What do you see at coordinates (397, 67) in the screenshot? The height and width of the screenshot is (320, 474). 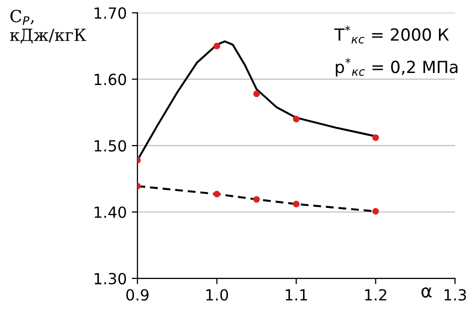 I see `annotation: p$^{*}$$_{кс}$ = 0,2 МПа` at bounding box center [397, 67].